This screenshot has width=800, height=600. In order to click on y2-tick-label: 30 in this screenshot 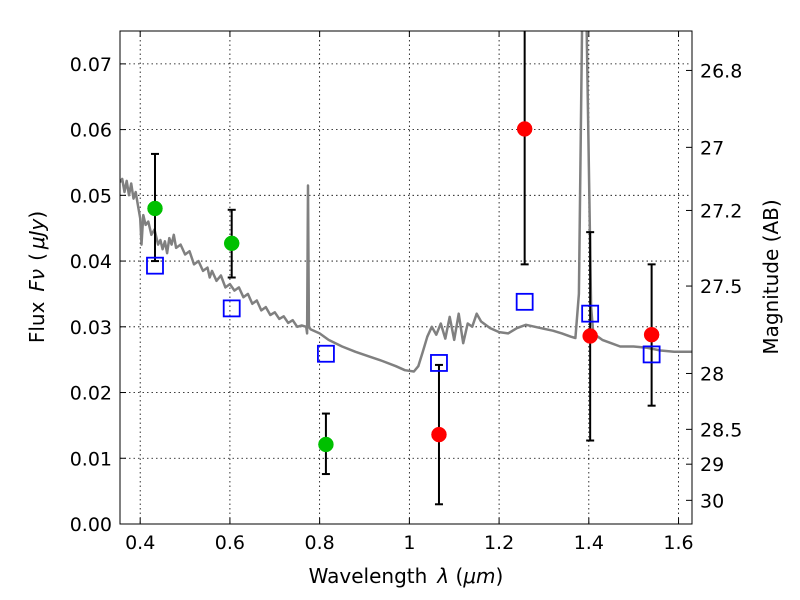, I will do `click(712, 501)`.